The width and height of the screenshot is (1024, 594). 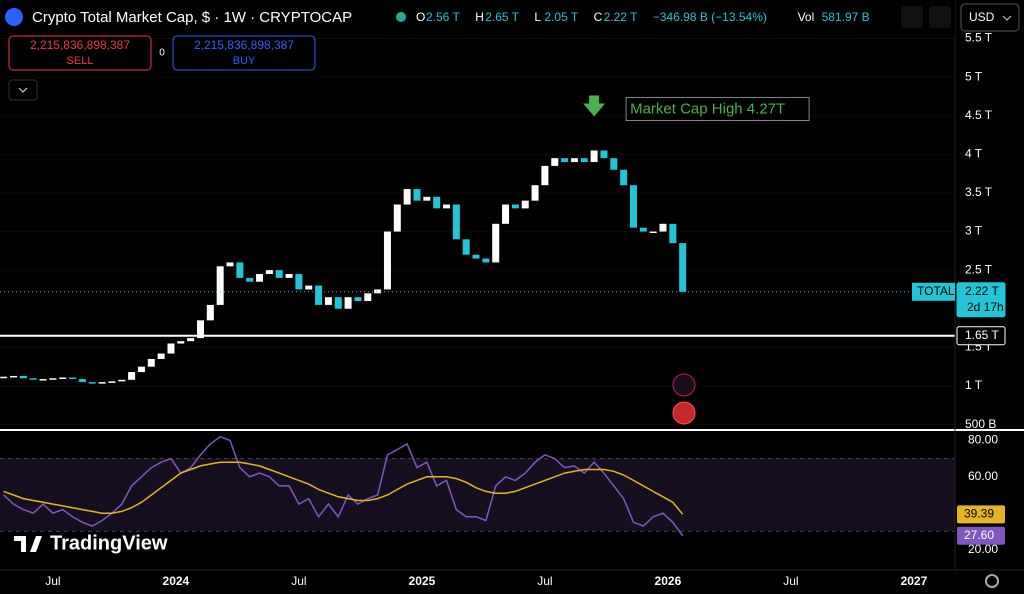 I want to click on y-tick-label: 5 T, so click(x=974, y=76).